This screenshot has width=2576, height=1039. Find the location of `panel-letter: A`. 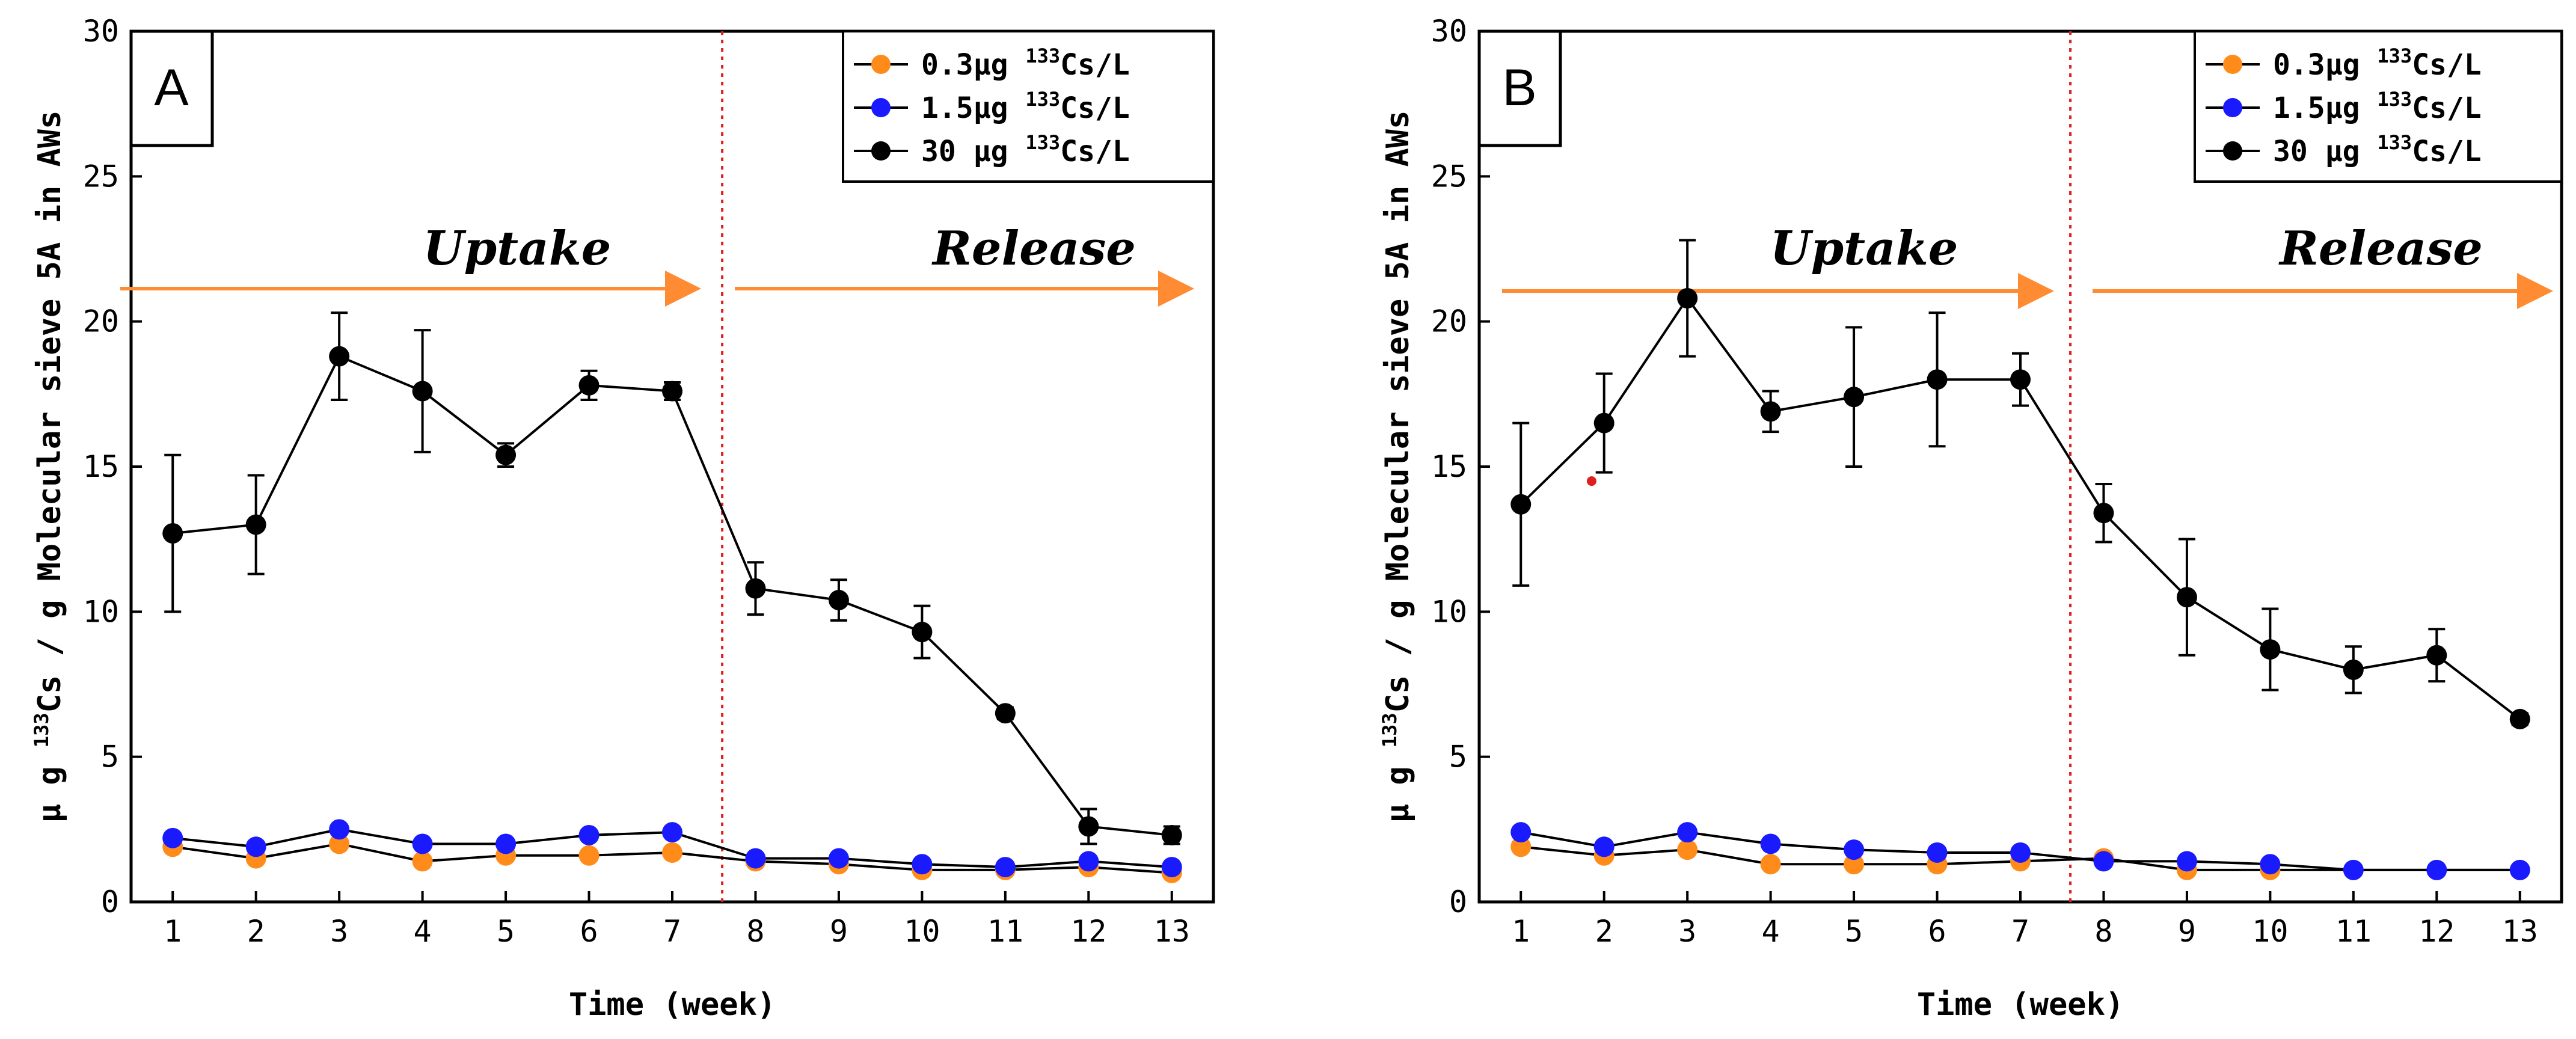

panel-letter: A is located at coordinates (171, 88).